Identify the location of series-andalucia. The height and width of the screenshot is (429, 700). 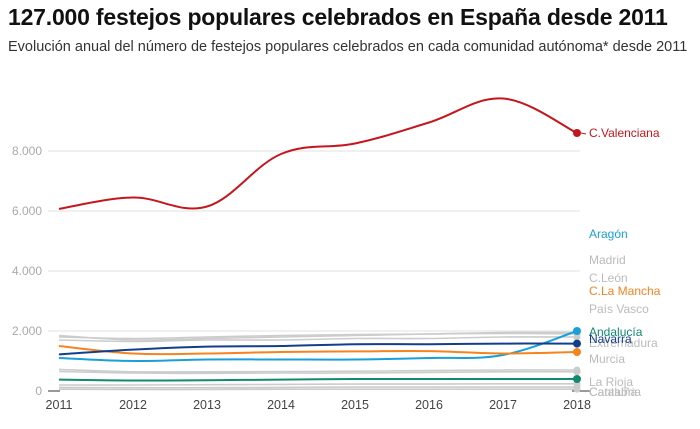
(319, 379).